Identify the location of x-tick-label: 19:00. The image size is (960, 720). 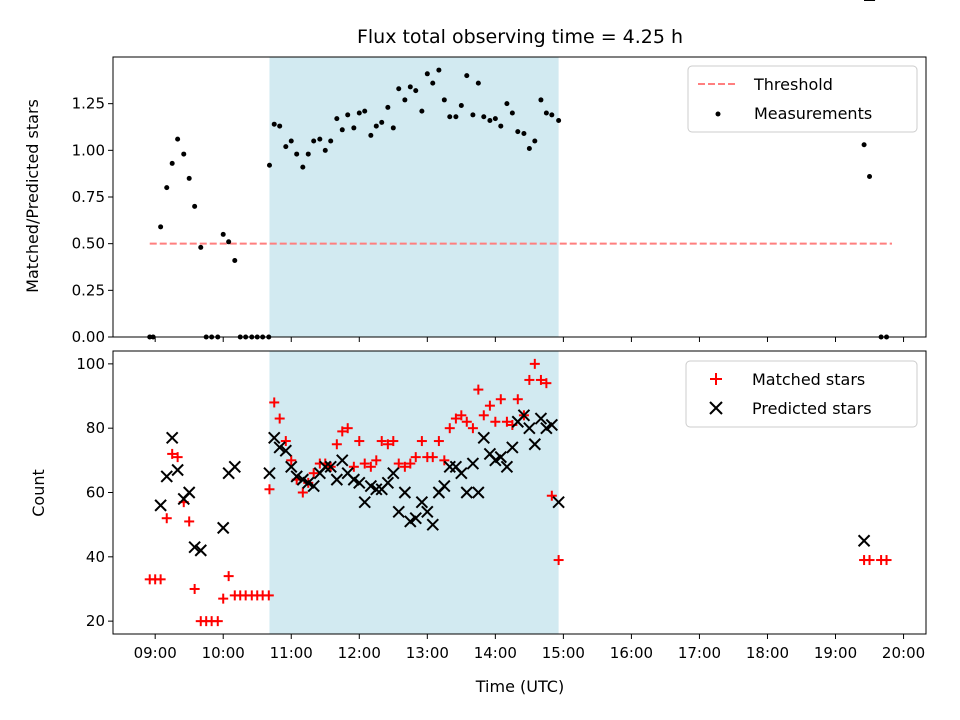
(835, 653).